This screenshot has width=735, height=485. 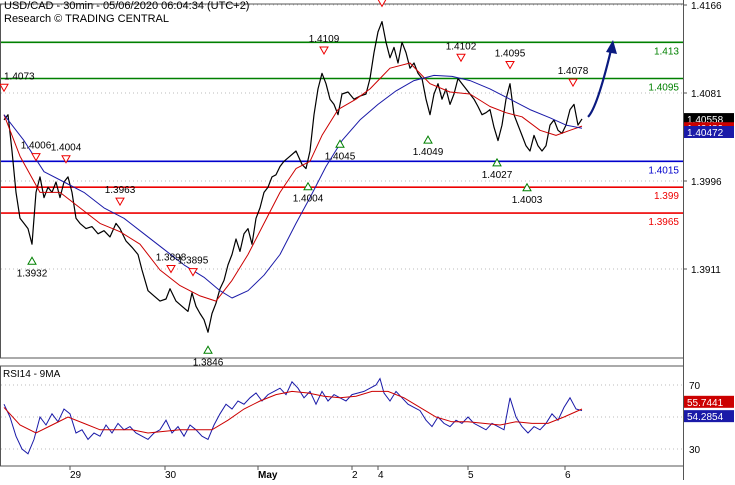 I want to click on swing-high-label-9: 1.4109, so click(x=324, y=39).